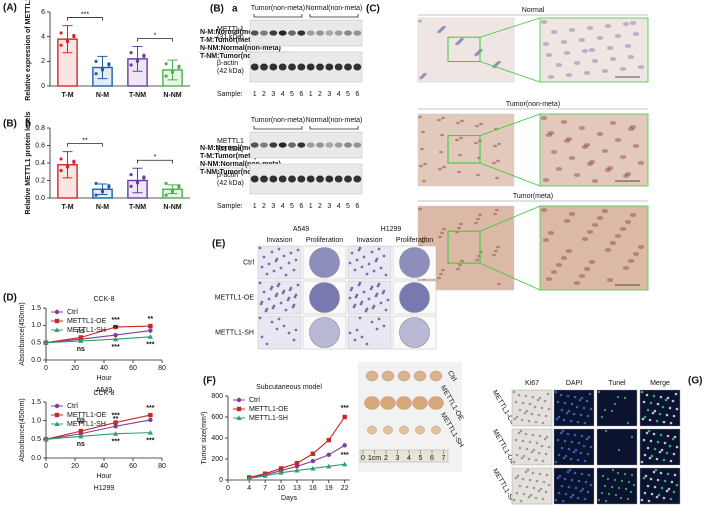 Image resolution: width=709 pixels, height=508 pixels. What do you see at coordinates (414, 297) in the screenshot?
I see `colony-well` at bounding box center [414, 297].